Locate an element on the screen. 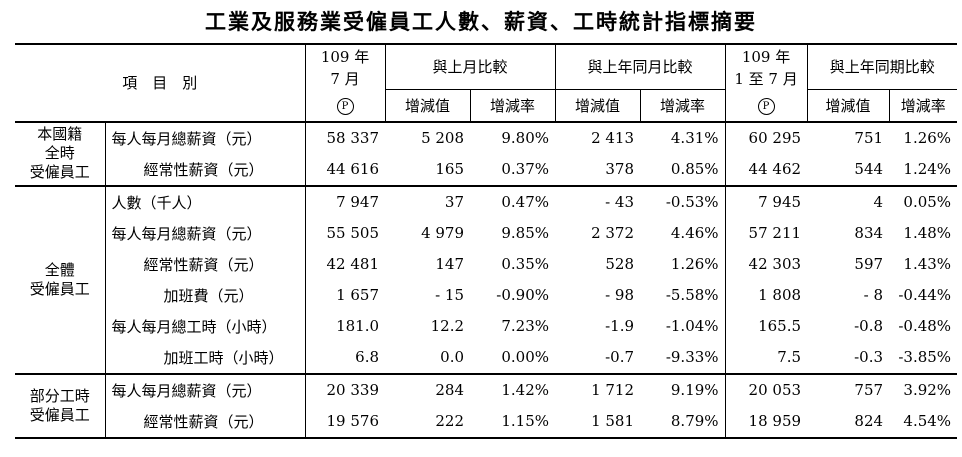 This screenshot has height=457, width=962. group-label-line: 本國籍 is located at coordinates (60, 134).